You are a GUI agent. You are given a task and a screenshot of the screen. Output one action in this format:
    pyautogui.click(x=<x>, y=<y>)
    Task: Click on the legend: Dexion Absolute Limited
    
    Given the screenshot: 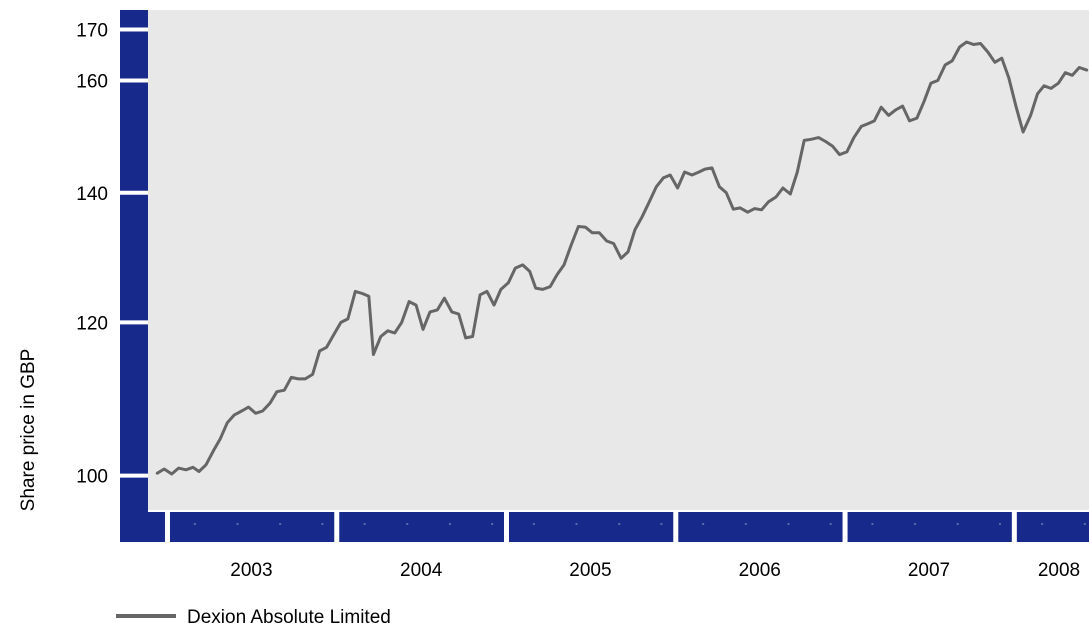 What is the action you would take?
    pyautogui.click(x=253, y=616)
    